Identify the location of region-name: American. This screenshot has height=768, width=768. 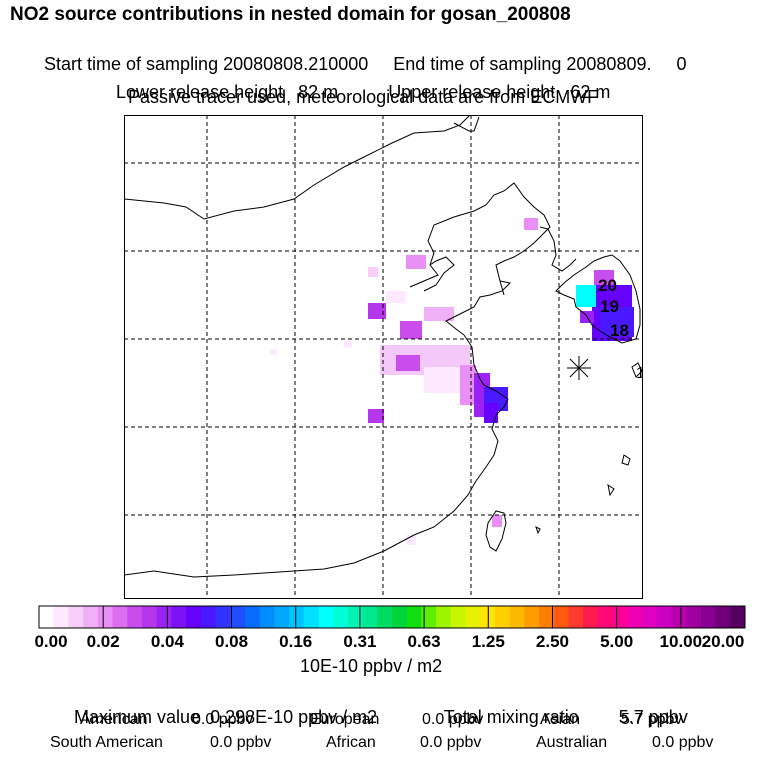
(114, 719).